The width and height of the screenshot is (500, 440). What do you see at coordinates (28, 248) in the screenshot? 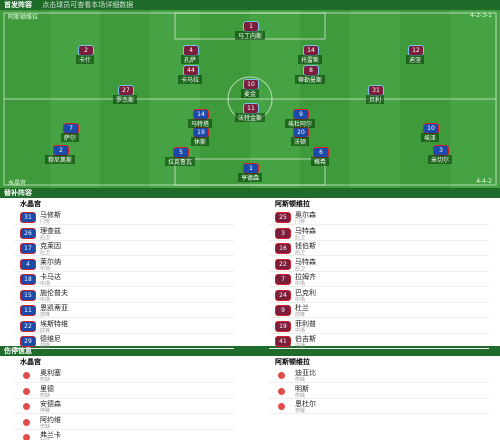
I see `player-shirt: 17` at bounding box center [28, 248].